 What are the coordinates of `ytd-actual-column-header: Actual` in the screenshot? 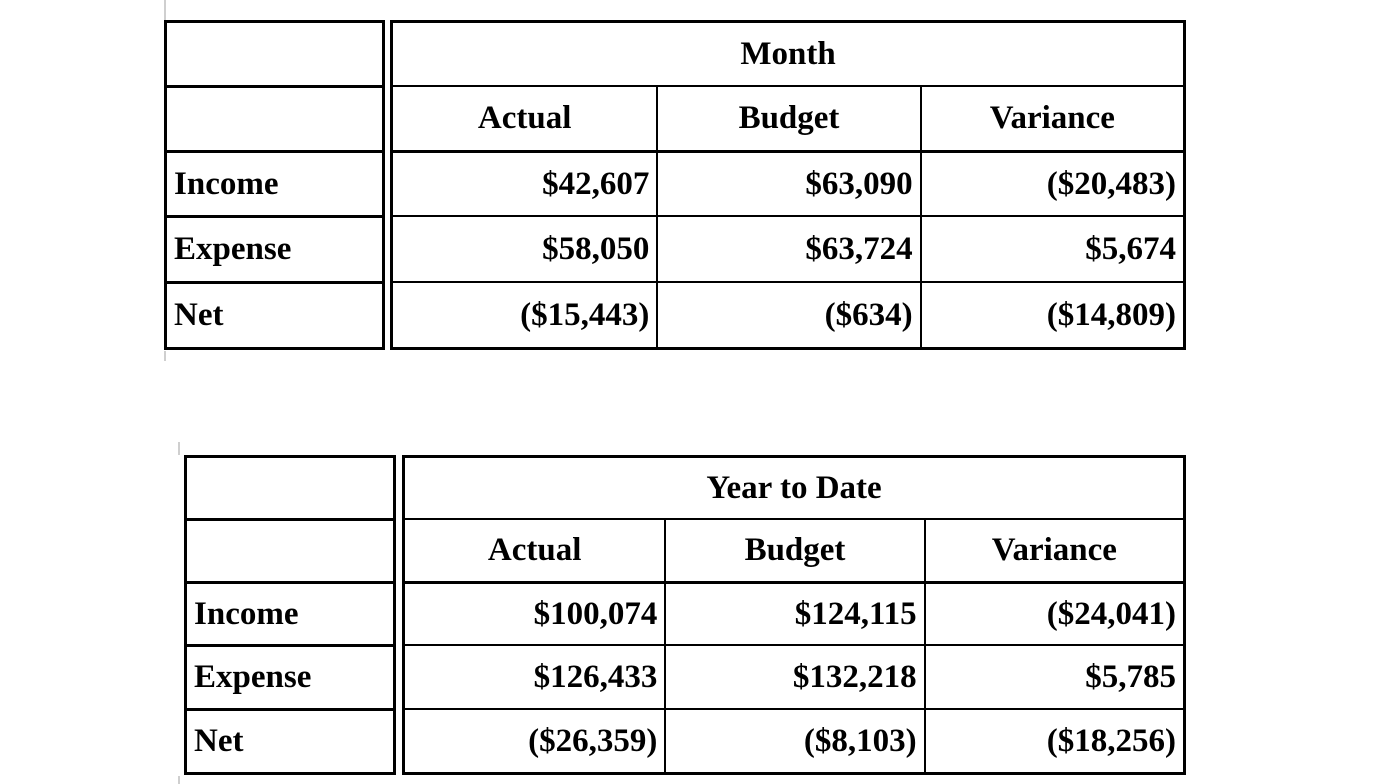 It's located at (535, 549).